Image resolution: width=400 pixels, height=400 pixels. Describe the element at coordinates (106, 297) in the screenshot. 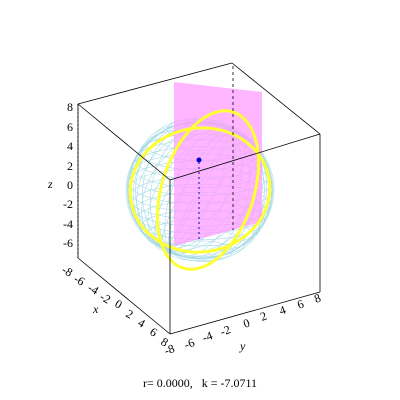

I see `x-tick: -2` at that location.